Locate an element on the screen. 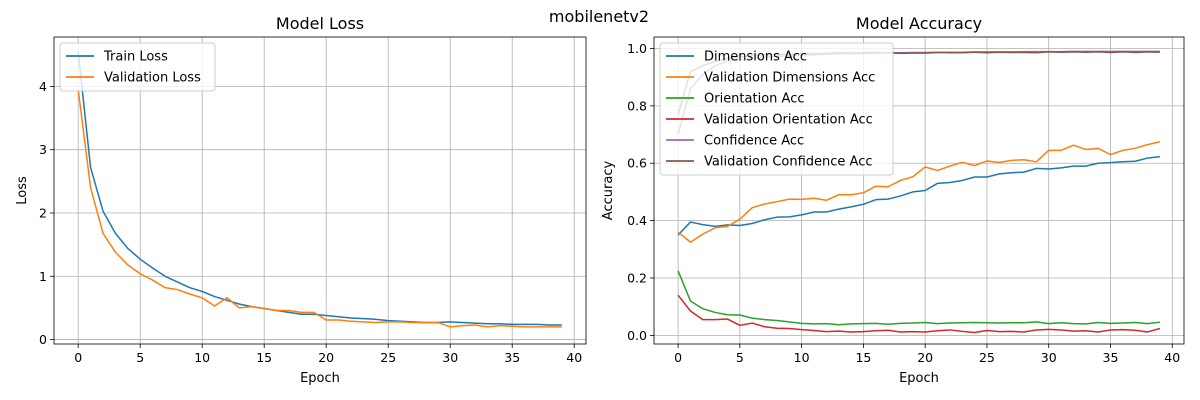 The image size is (1200, 400). loss-x-tick-label: 35 is located at coordinates (512, 357).